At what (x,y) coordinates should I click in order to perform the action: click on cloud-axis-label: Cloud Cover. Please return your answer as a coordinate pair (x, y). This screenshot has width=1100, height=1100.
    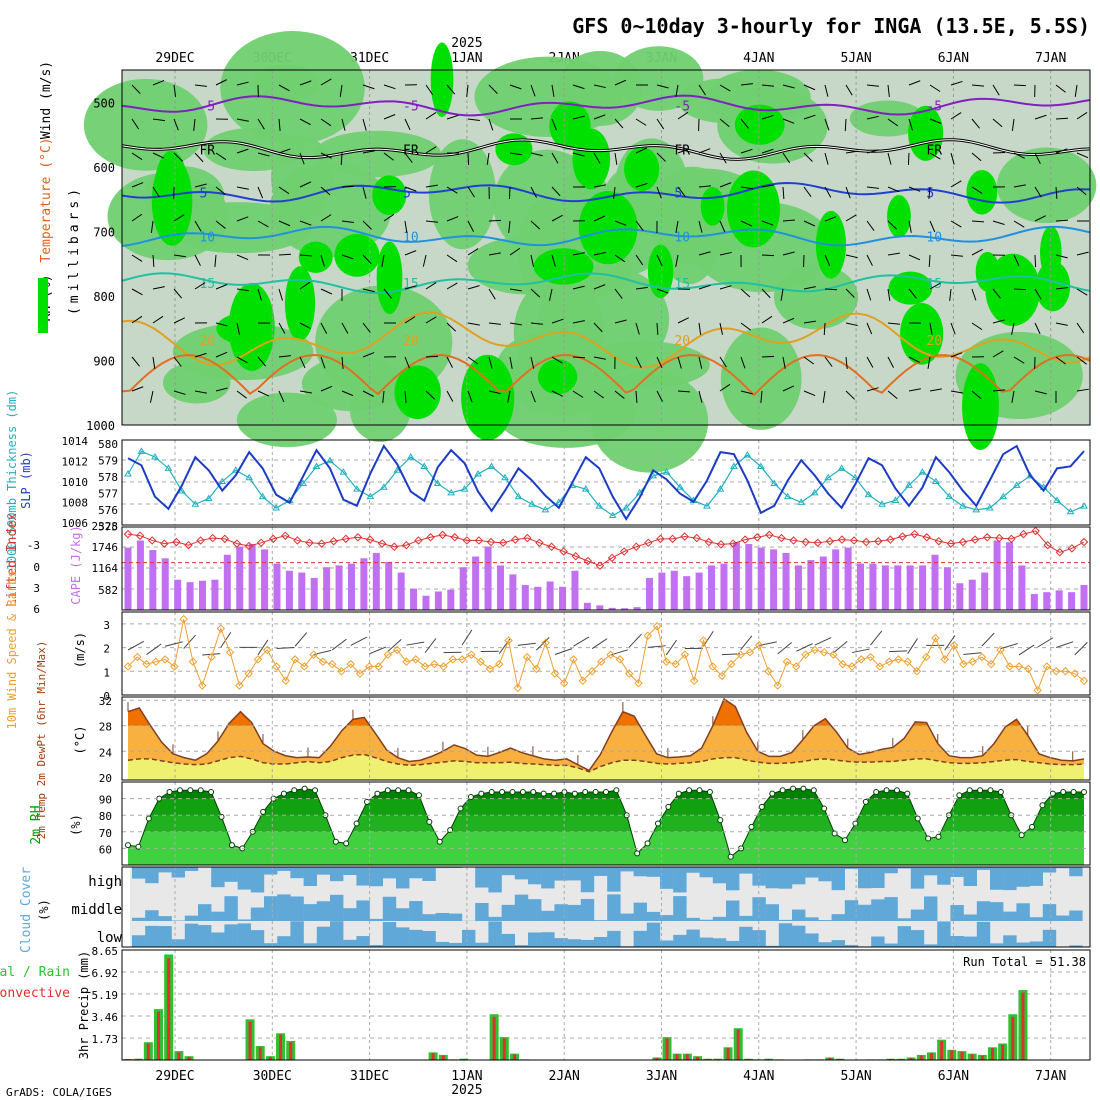
    Looking at the image, I should click on (26, 910).